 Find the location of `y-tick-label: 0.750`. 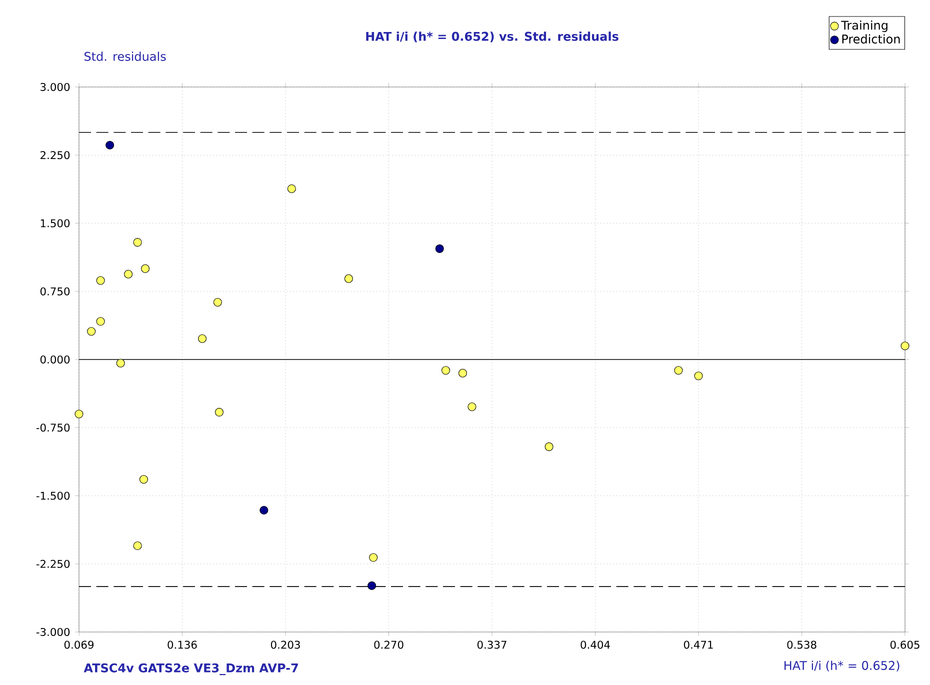

y-tick-label: 0.750 is located at coordinates (55, 291).